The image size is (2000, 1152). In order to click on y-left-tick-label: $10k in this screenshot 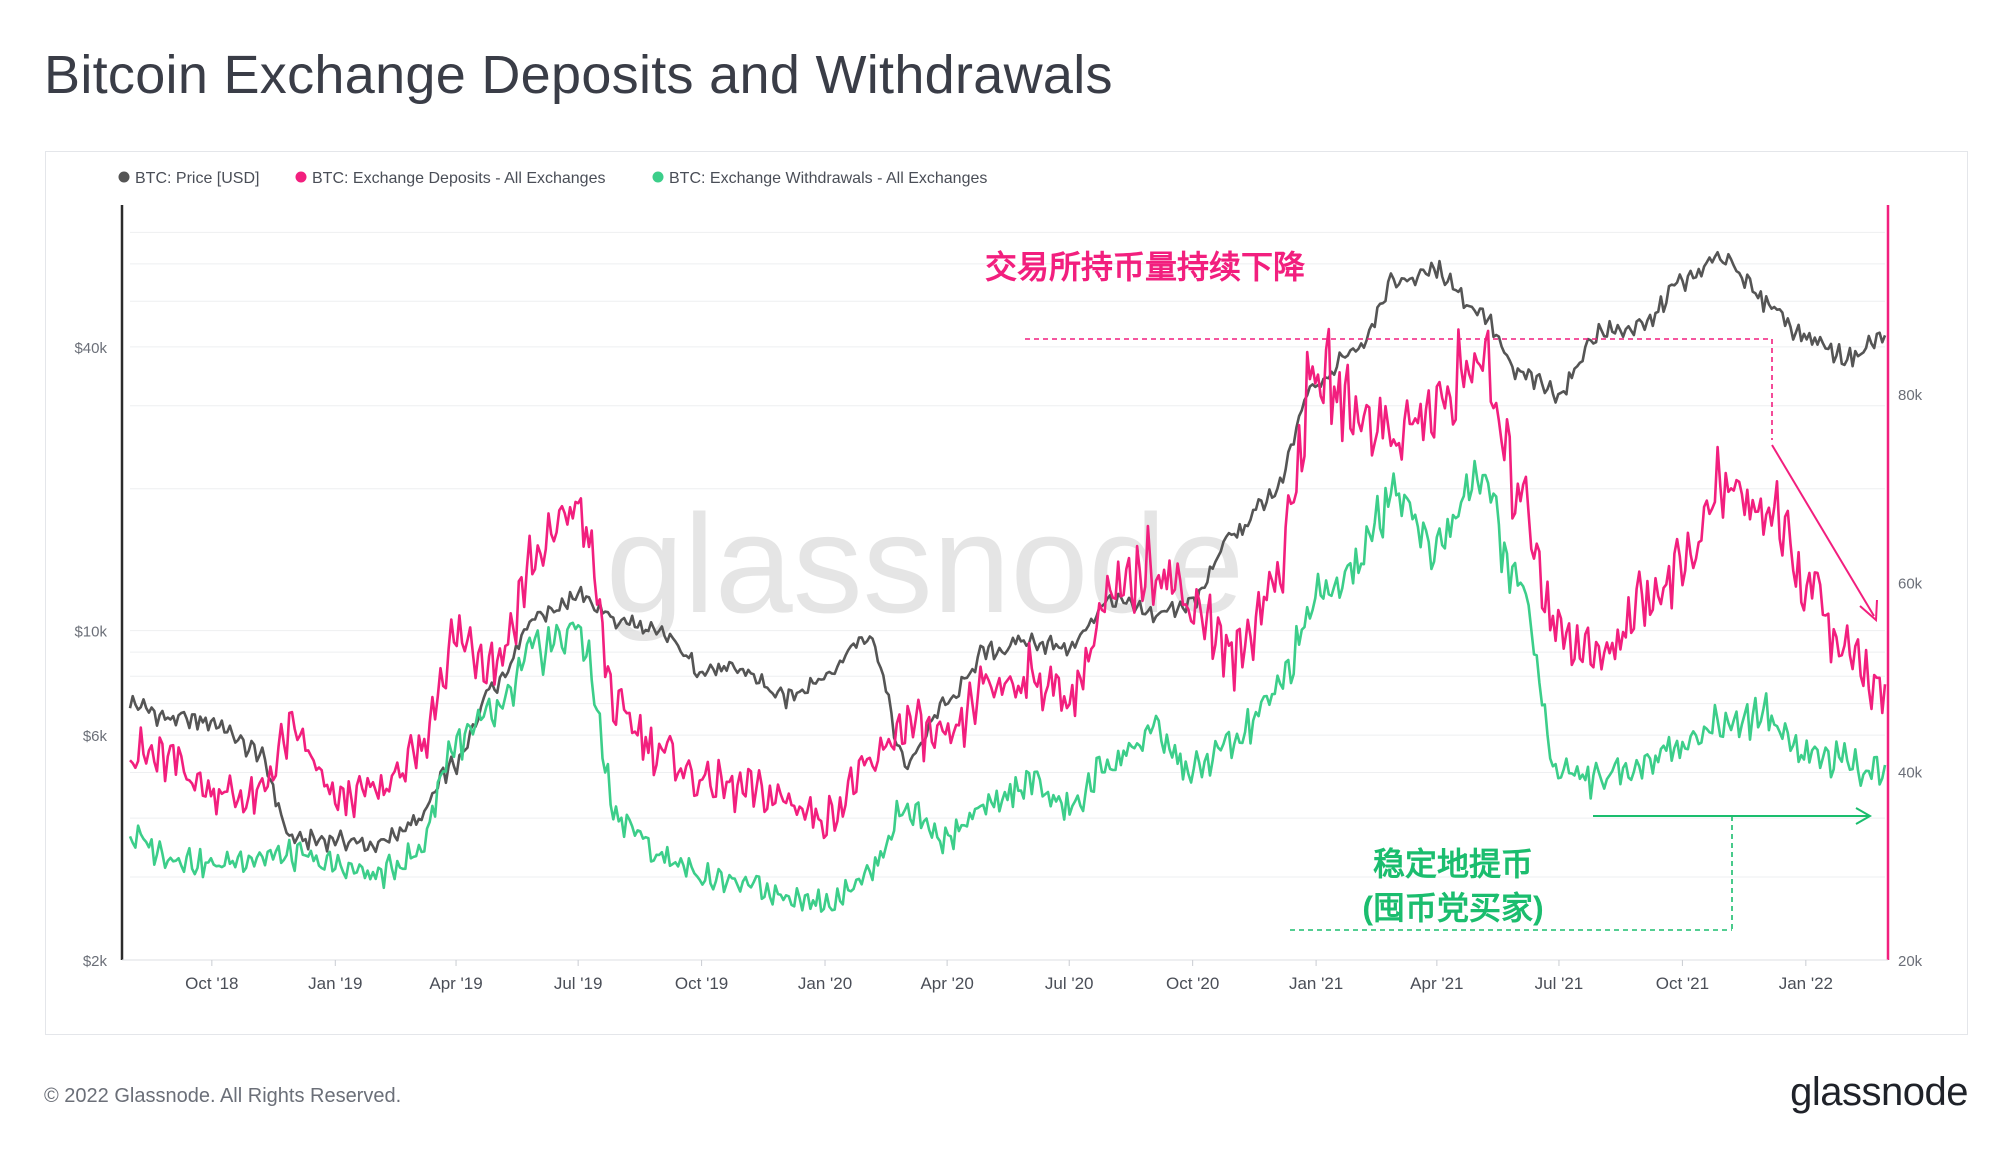, I will do `click(90, 632)`.